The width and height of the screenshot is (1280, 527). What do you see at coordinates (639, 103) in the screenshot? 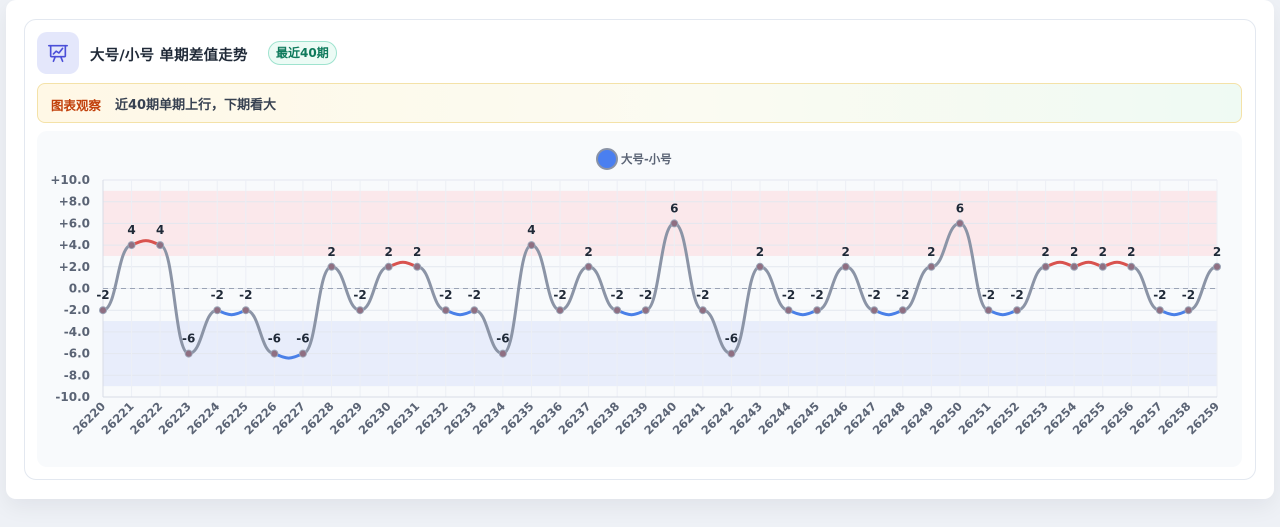
I see `observation-banner: 图表观察 近40期单期上行，下期看大` at bounding box center [639, 103].